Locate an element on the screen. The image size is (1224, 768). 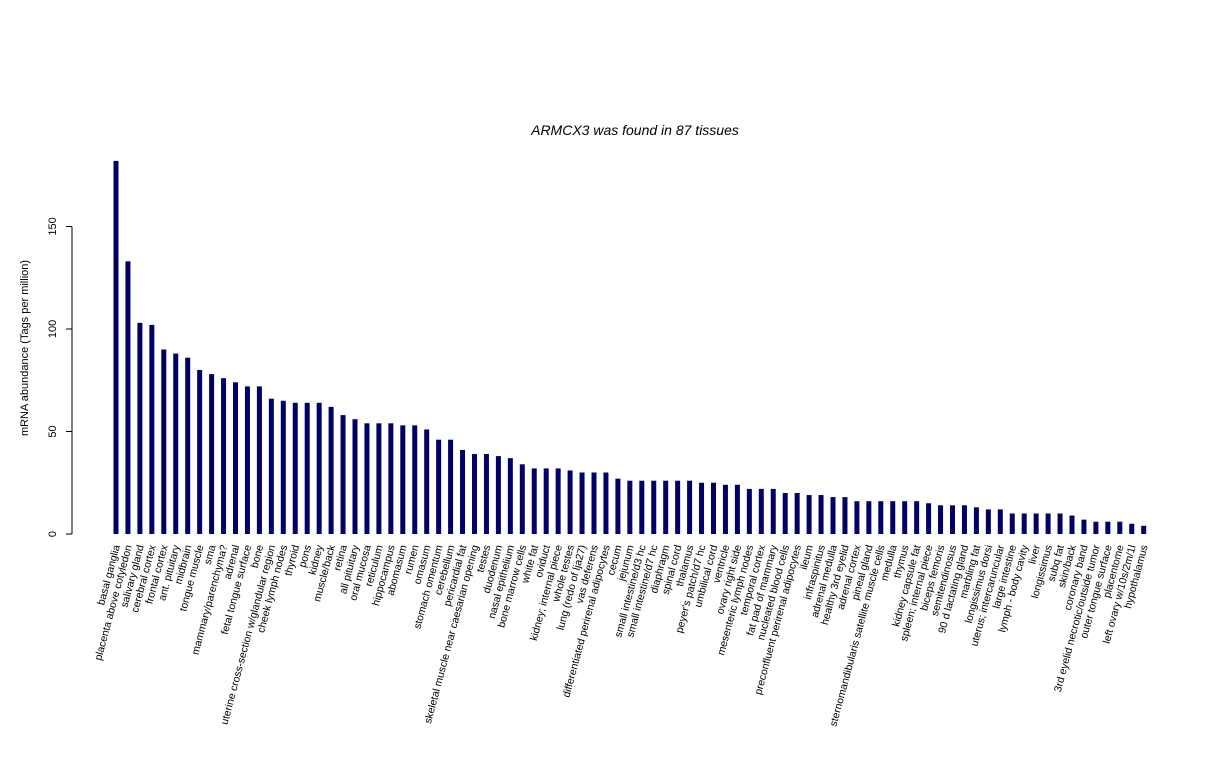
x-tick-label: bone is located at coordinates (258, 557).